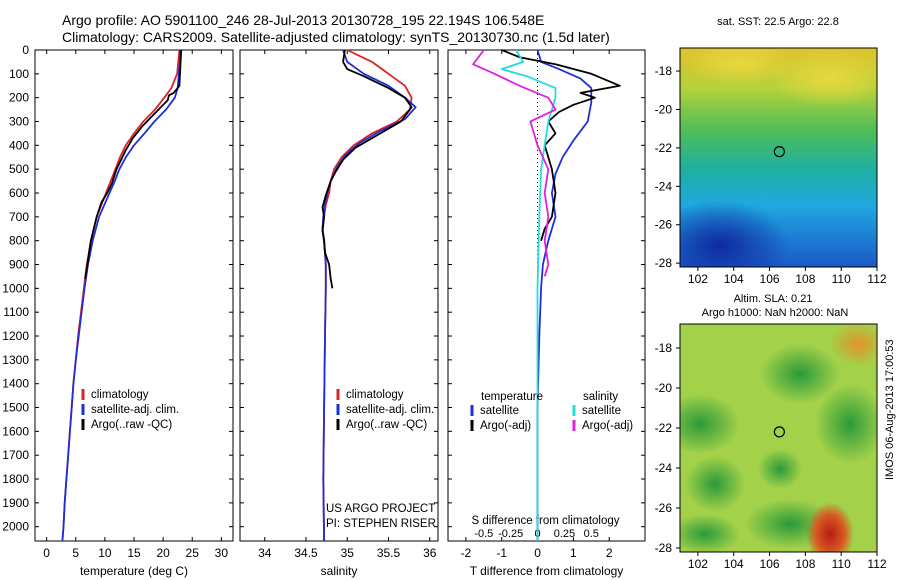 Image resolution: width=900 pixels, height=580 pixels. What do you see at coordinates (15, 431) in the screenshot?
I see `y-tick-label: 1600` at bounding box center [15, 431].